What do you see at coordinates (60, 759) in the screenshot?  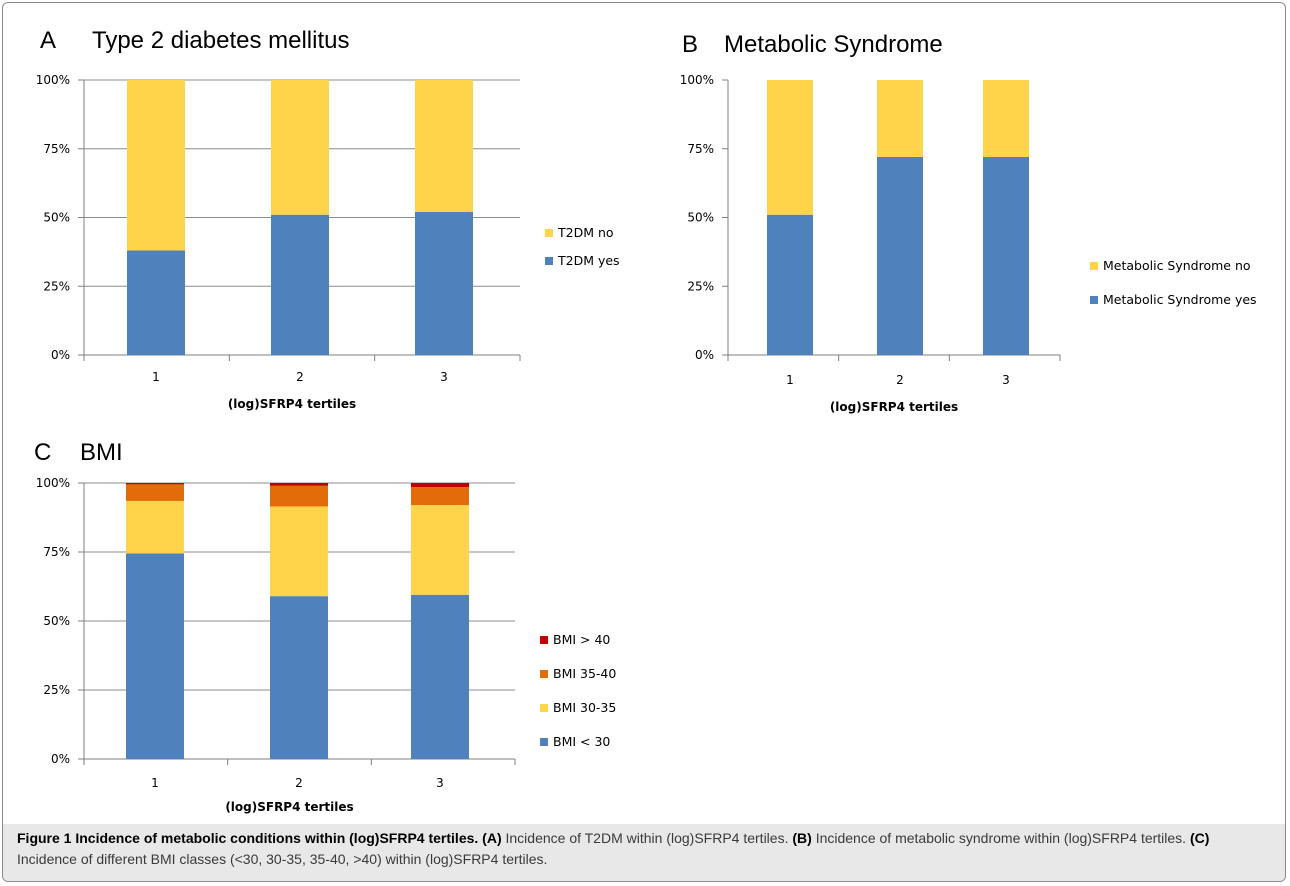 I see `y-tick-label-c-0: 0%` at bounding box center [60, 759].